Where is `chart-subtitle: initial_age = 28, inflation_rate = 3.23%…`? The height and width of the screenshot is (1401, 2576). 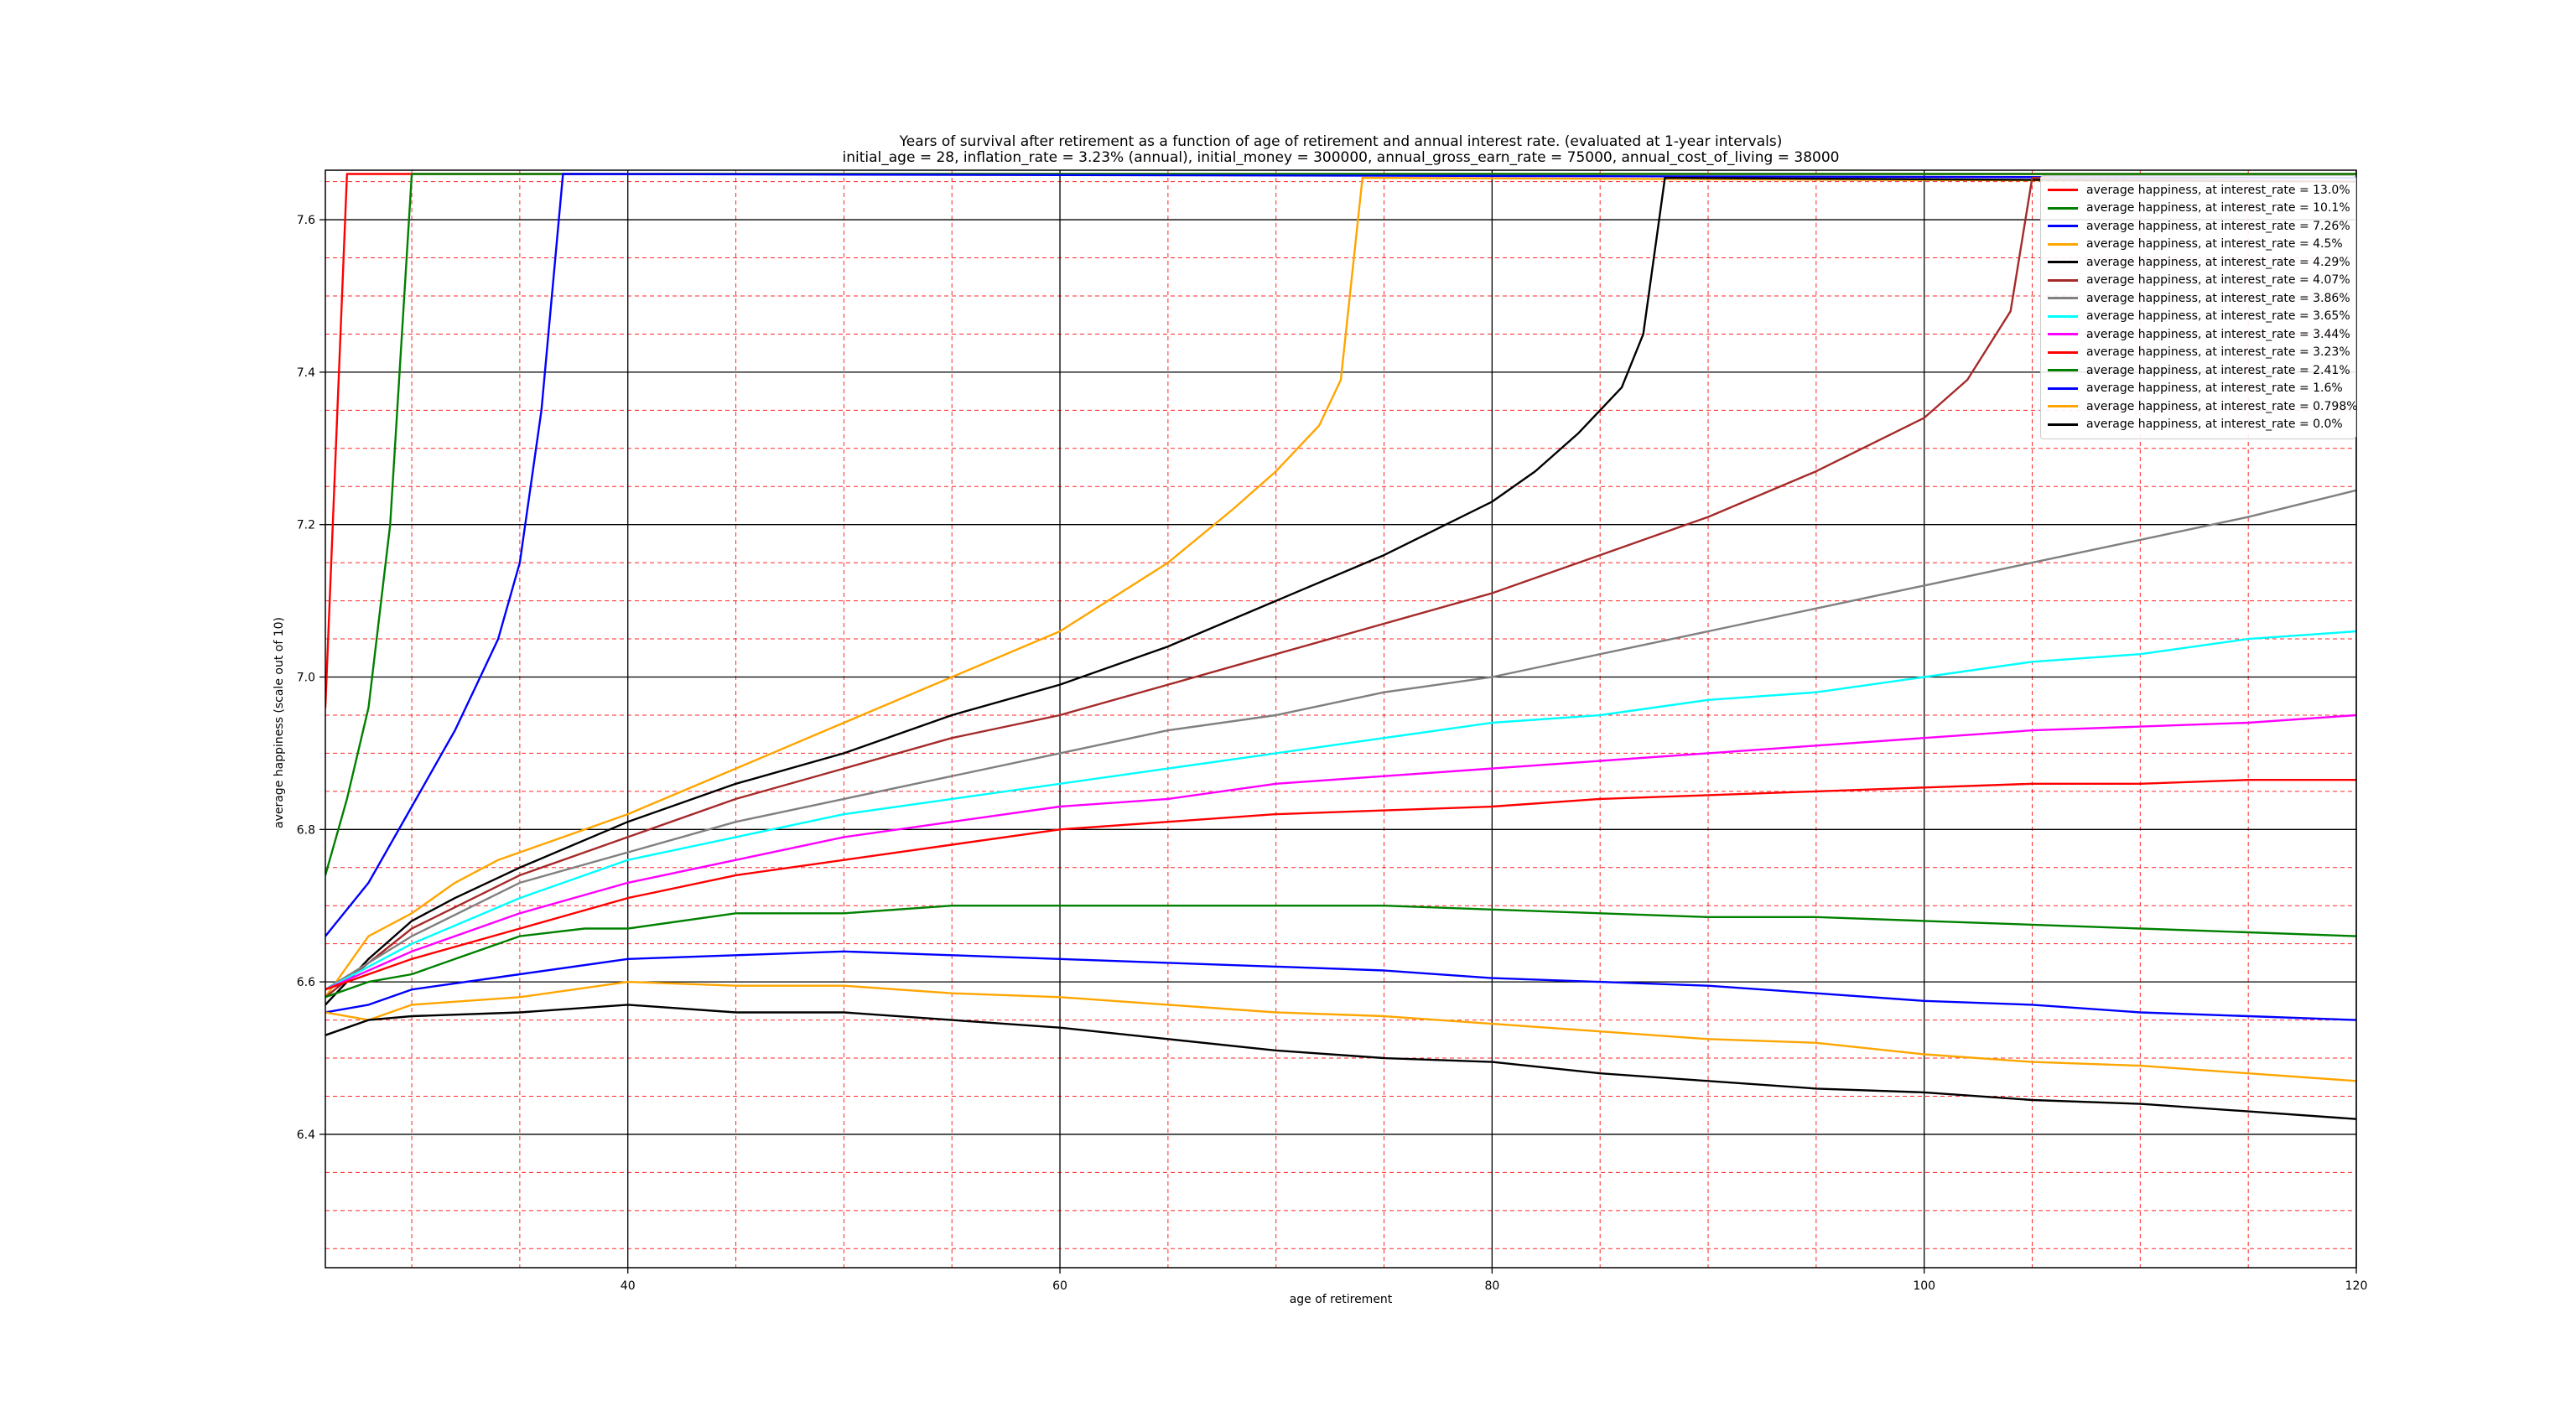 chart-subtitle: initial_age = 28, inflation_rate = 3.23%… is located at coordinates (1341, 157).